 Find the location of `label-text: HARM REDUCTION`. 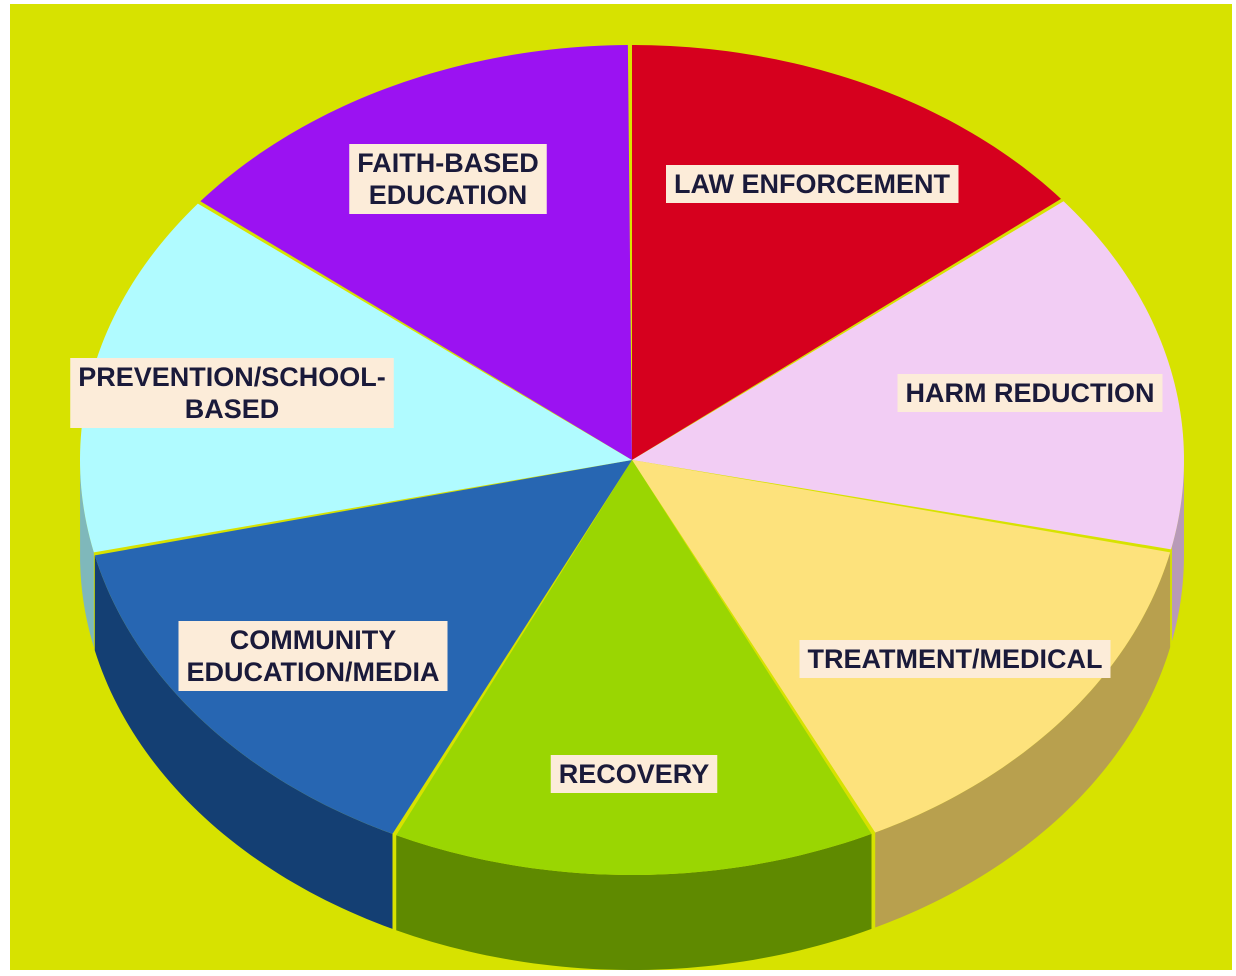

label-text: HARM REDUCTION is located at coordinates (1030, 393).